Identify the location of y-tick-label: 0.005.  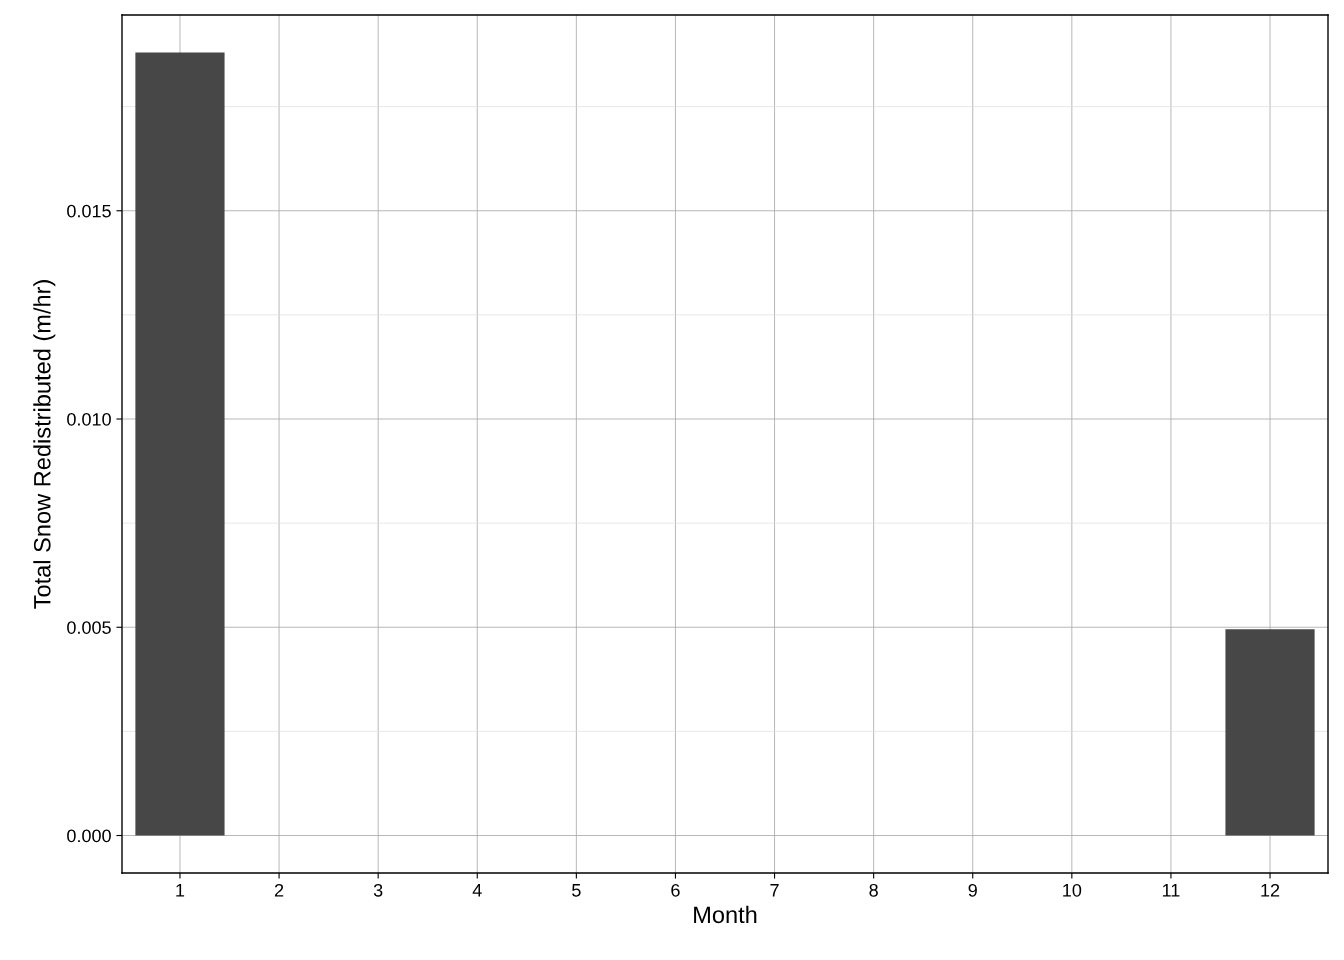
(89, 627).